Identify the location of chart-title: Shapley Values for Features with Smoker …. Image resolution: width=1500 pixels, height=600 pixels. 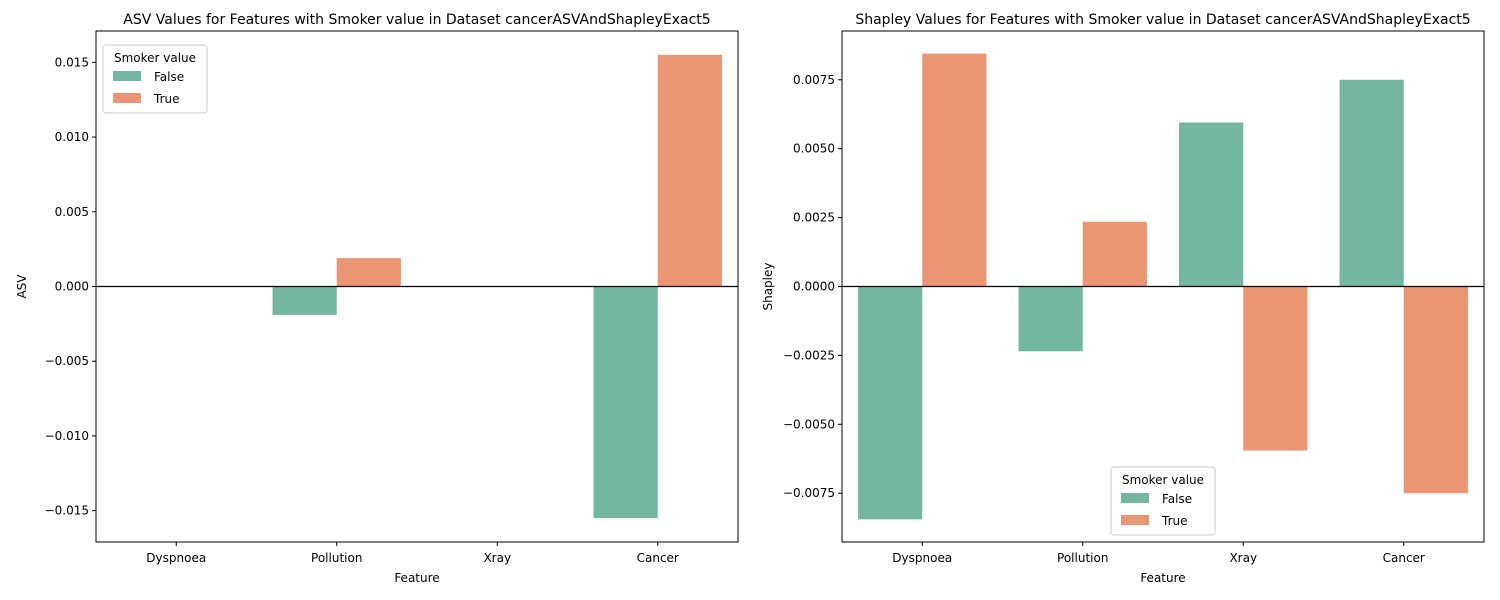
(1162, 20).